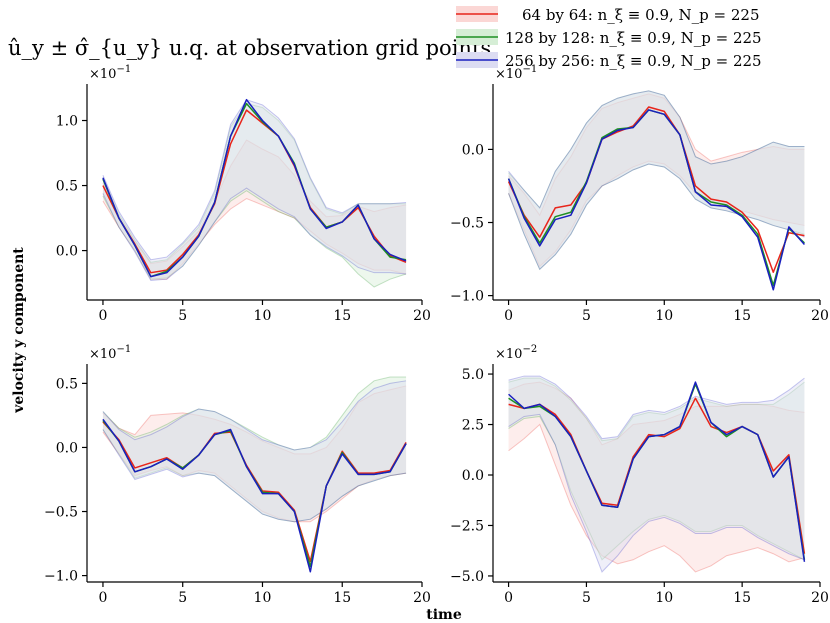 The width and height of the screenshot is (830, 623). What do you see at coordinates (19, 330) in the screenshot?
I see `y-axis-label: velocity y component` at bounding box center [19, 330].